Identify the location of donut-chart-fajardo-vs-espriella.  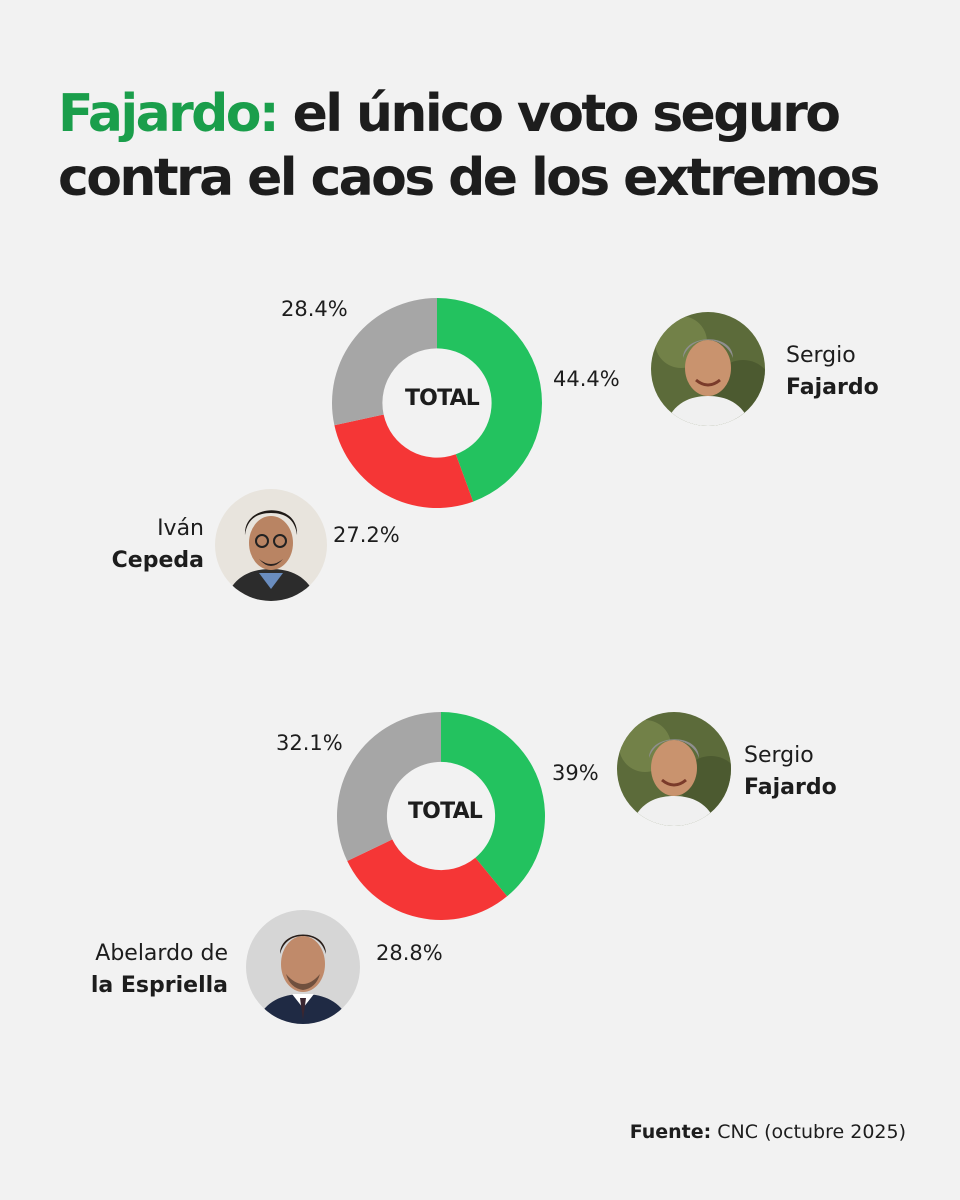
(440, 816).